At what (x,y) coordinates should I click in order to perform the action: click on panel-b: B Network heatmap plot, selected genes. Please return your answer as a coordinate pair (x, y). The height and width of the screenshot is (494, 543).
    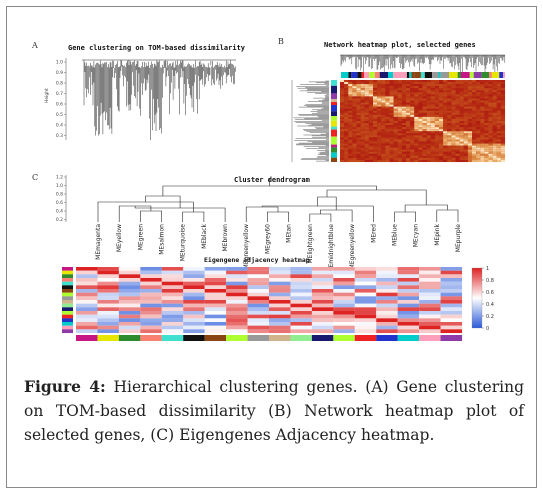
    Looking at the image, I should click on (392, 100).